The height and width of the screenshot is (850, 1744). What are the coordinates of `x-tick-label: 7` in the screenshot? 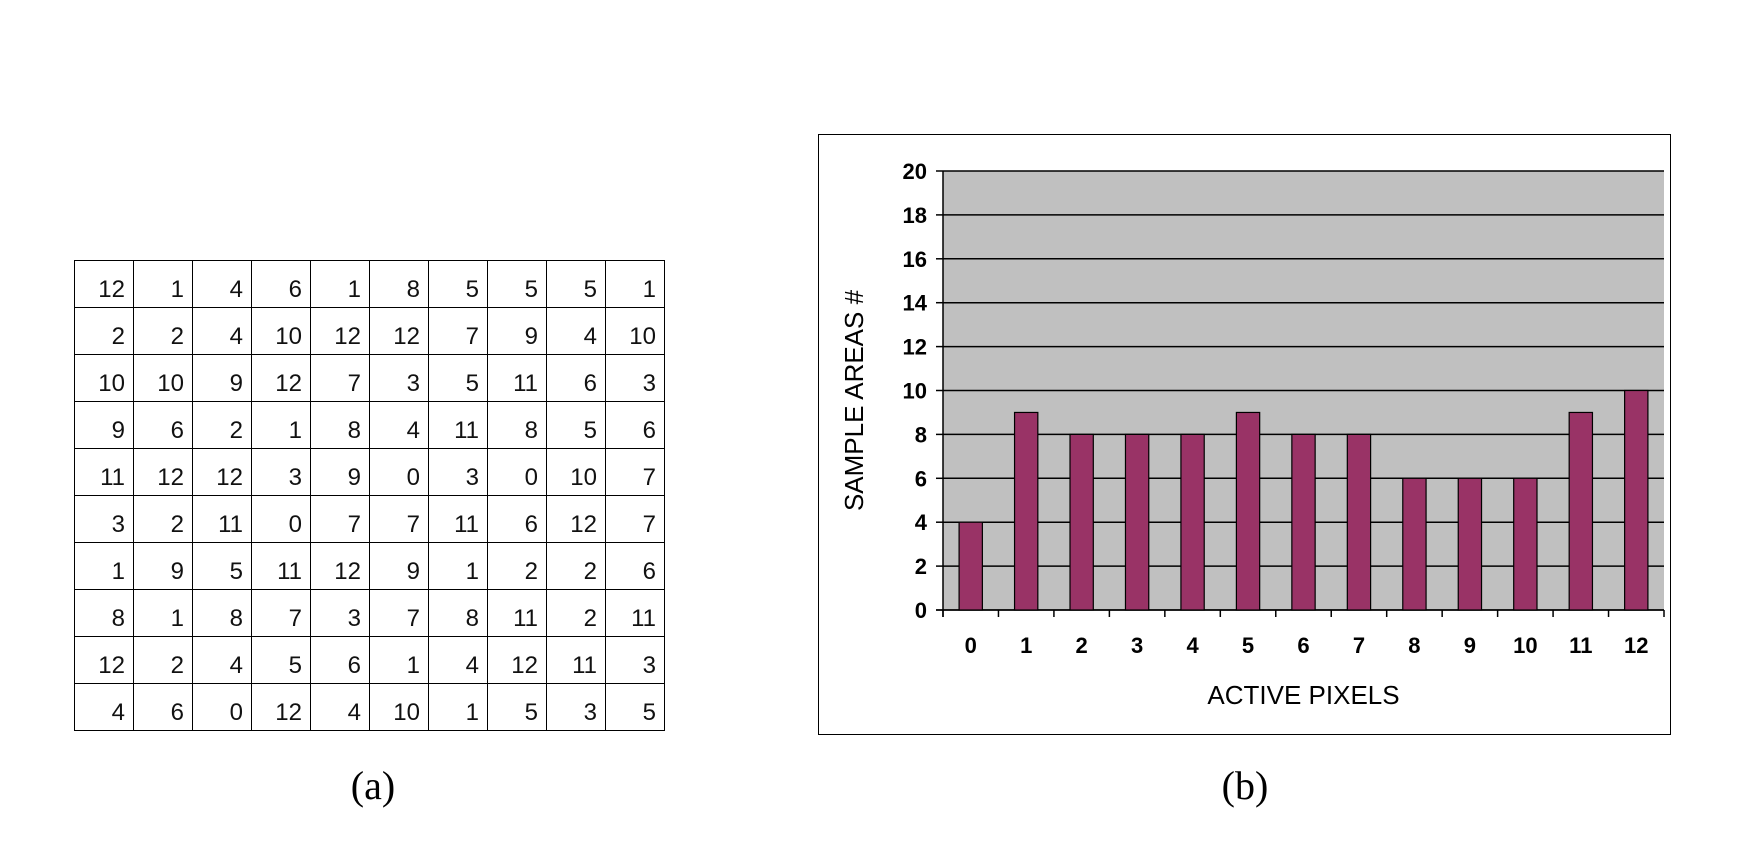 It's located at (1359, 645).